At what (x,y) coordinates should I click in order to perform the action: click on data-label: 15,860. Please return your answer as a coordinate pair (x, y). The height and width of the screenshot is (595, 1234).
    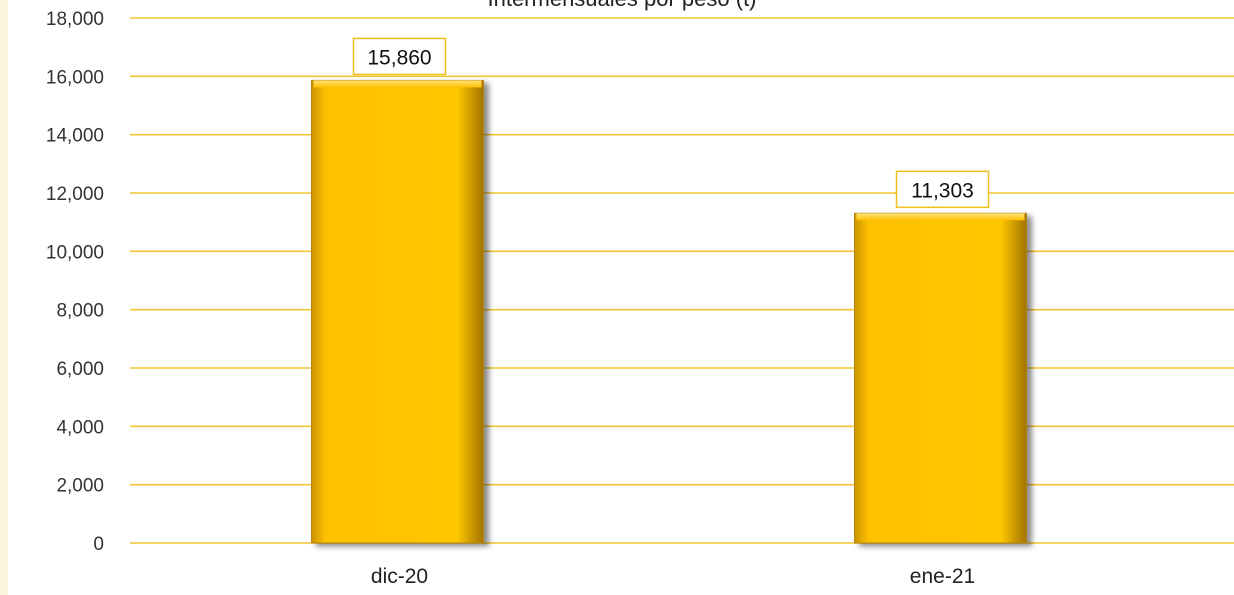
    Looking at the image, I should click on (399, 57).